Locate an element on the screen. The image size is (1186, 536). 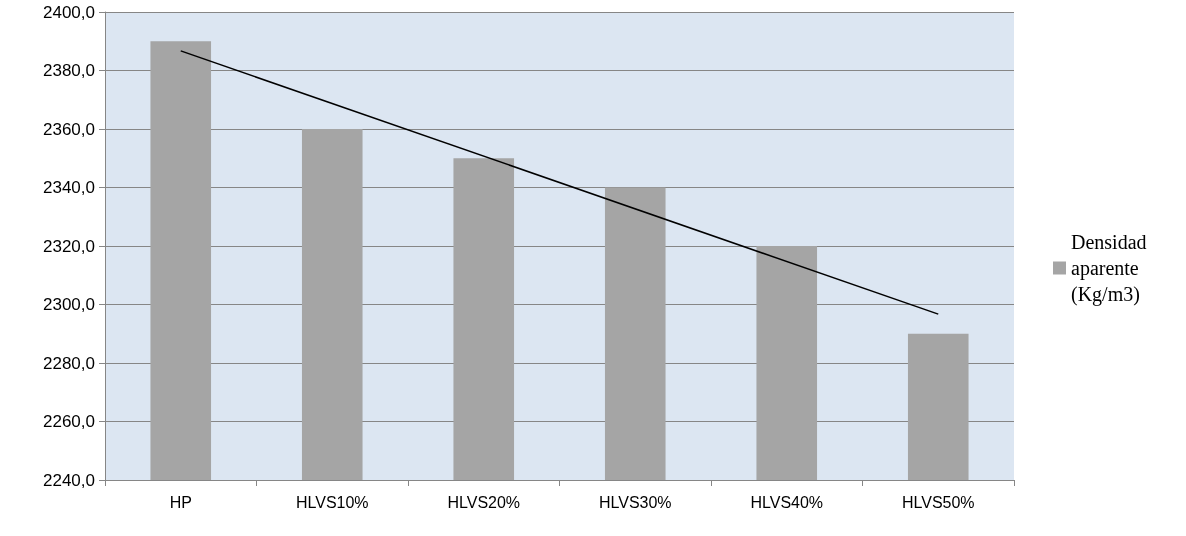
y-tick-label: 2400,0 is located at coordinates (69, 12).